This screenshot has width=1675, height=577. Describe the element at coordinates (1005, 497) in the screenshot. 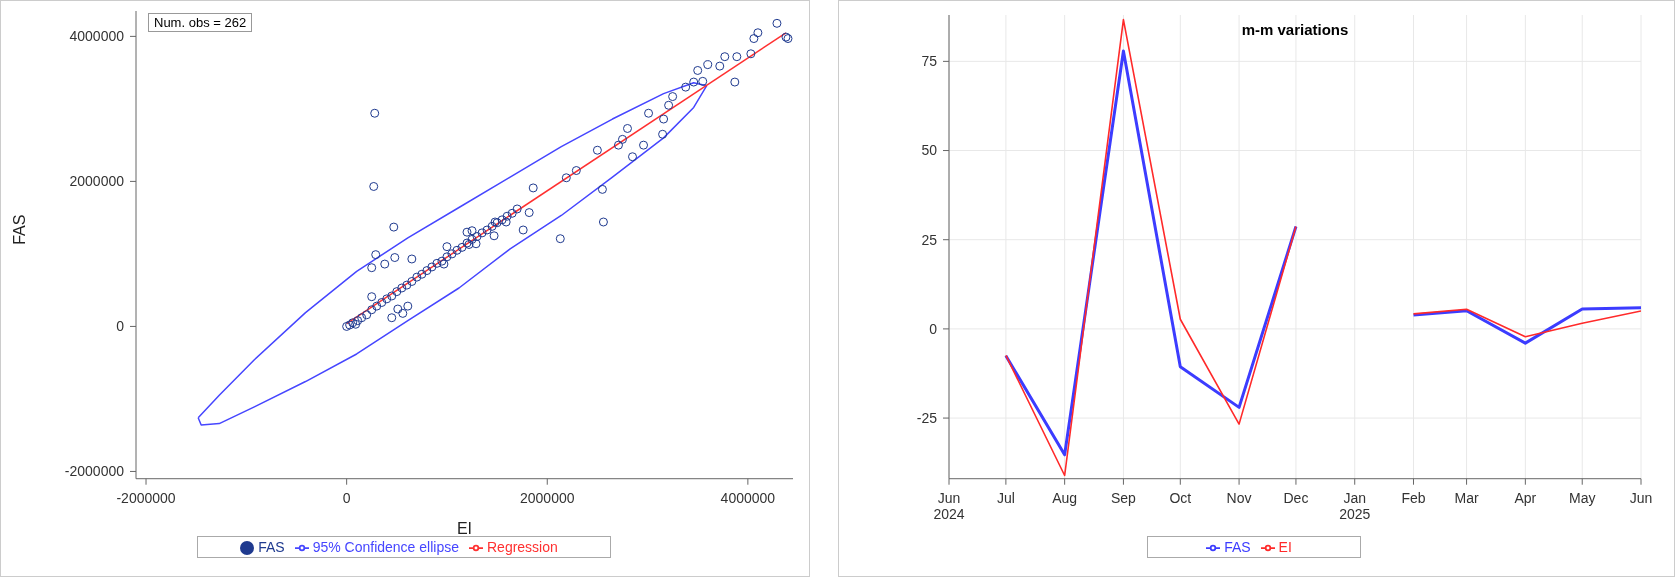

I see `x-tick-label: Jul` at that location.